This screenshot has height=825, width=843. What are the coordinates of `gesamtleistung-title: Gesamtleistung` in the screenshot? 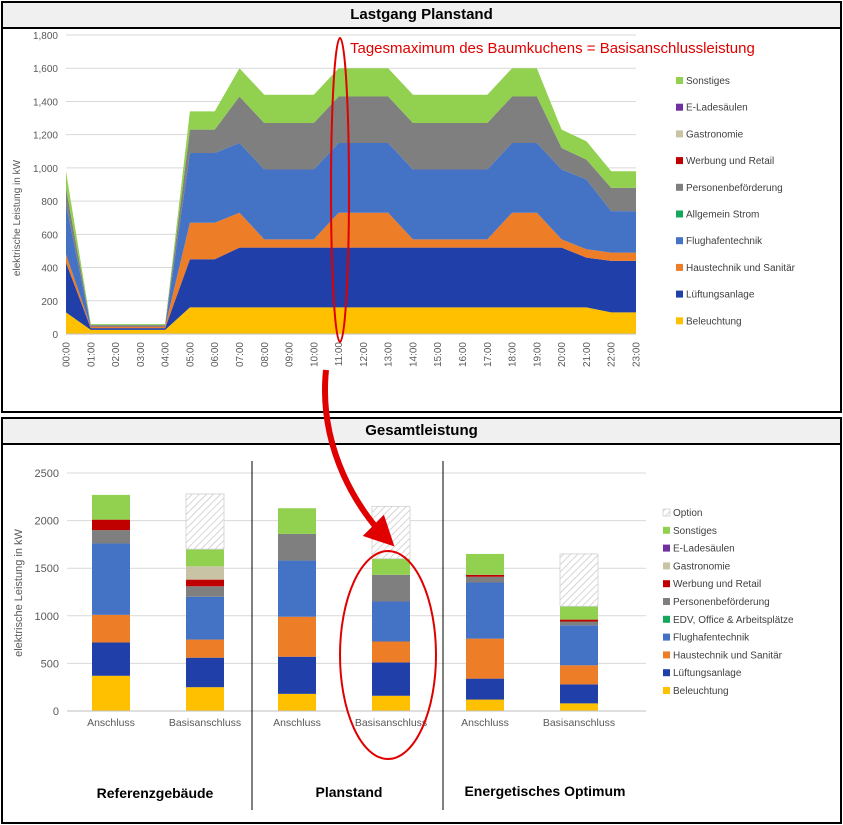 It's located at (421, 432).